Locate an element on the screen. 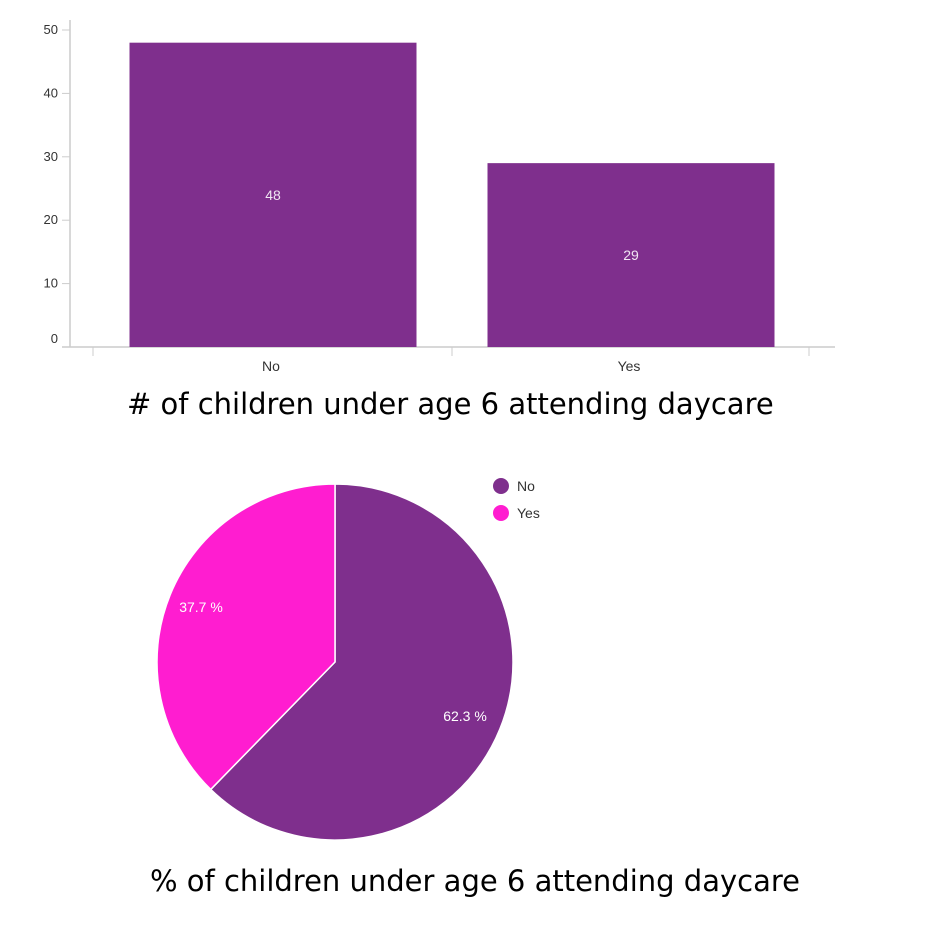 The width and height of the screenshot is (929, 937). y-tick-label: 0 is located at coordinates (54, 338).